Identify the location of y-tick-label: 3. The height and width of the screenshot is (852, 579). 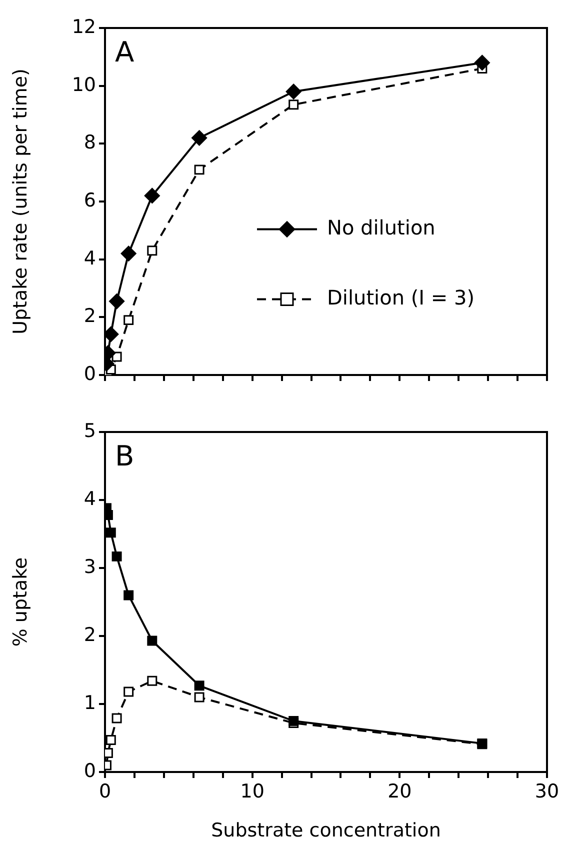
(90, 567).